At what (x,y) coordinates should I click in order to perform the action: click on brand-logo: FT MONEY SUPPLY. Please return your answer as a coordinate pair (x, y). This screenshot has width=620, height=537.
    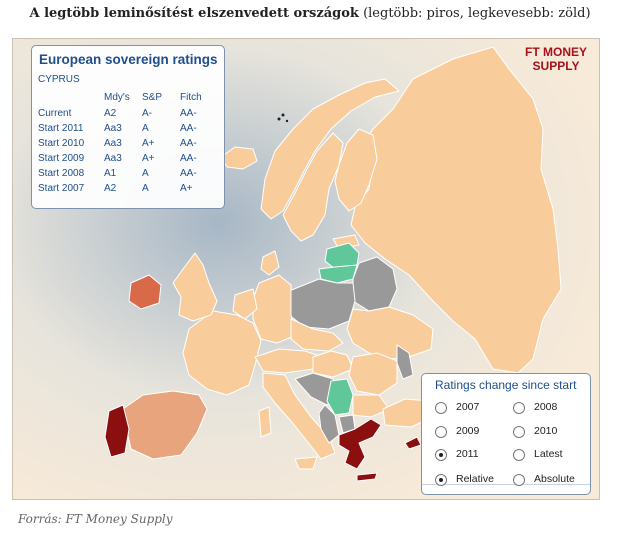
    Looking at the image, I should click on (556, 59).